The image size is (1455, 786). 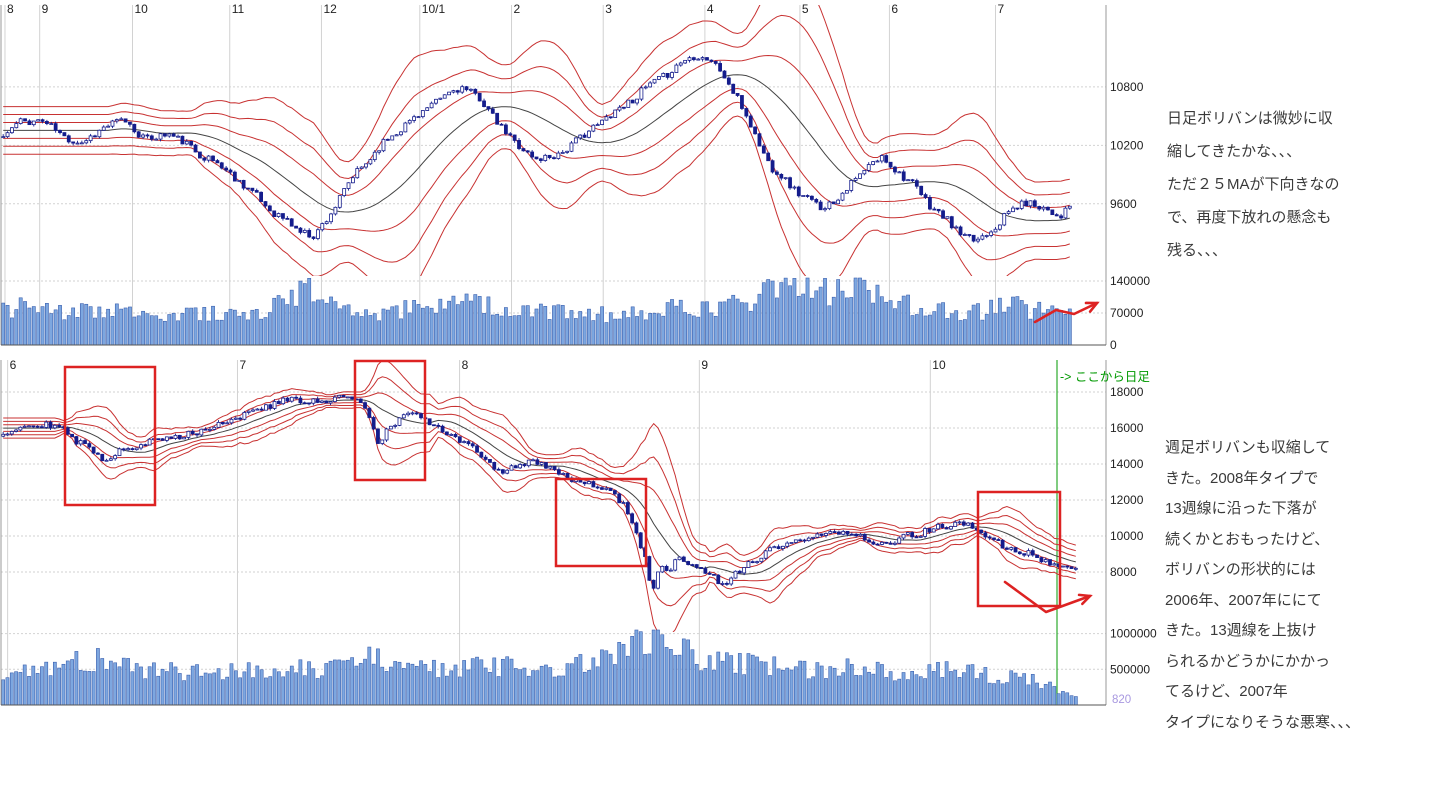 I want to click on price-axis-label: 9600, so click(x=1123, y=204).